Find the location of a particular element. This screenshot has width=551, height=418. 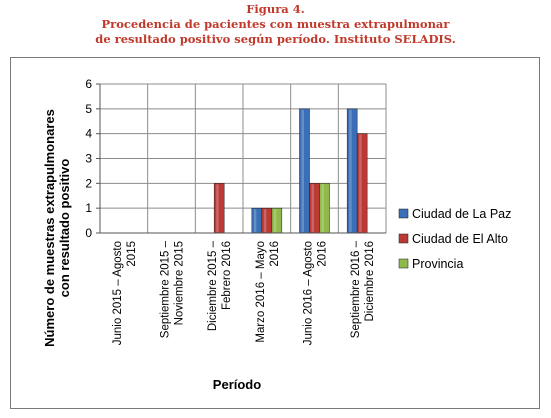

y-tick-label-3: 3 is located at coordinates (88, 159).